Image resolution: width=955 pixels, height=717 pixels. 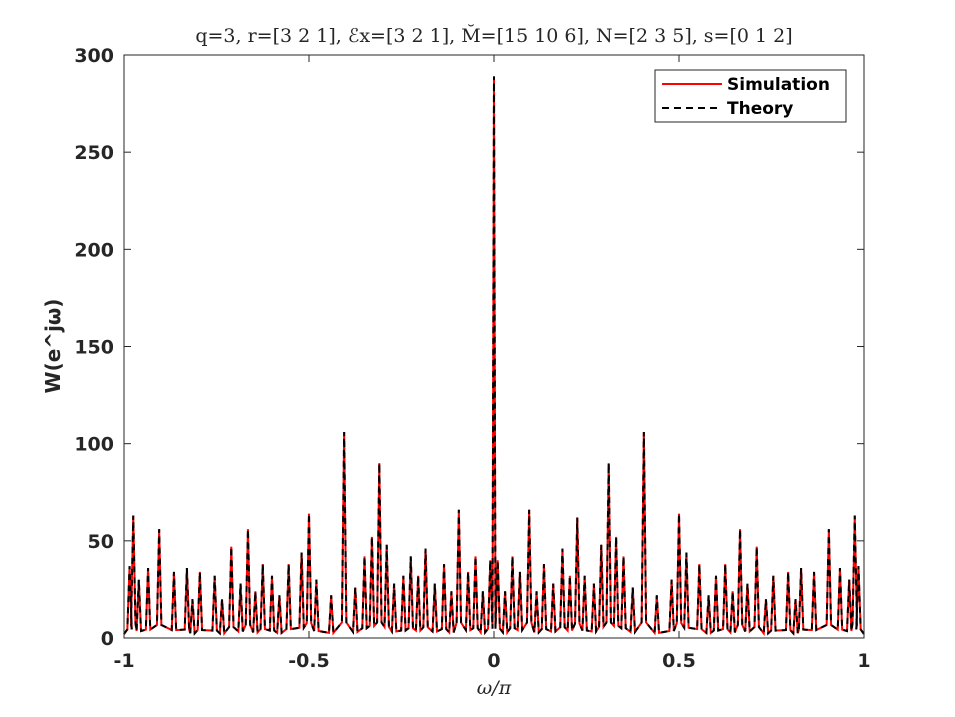 I want to click on x-tick-label: 0, so click(x=493, y=661).